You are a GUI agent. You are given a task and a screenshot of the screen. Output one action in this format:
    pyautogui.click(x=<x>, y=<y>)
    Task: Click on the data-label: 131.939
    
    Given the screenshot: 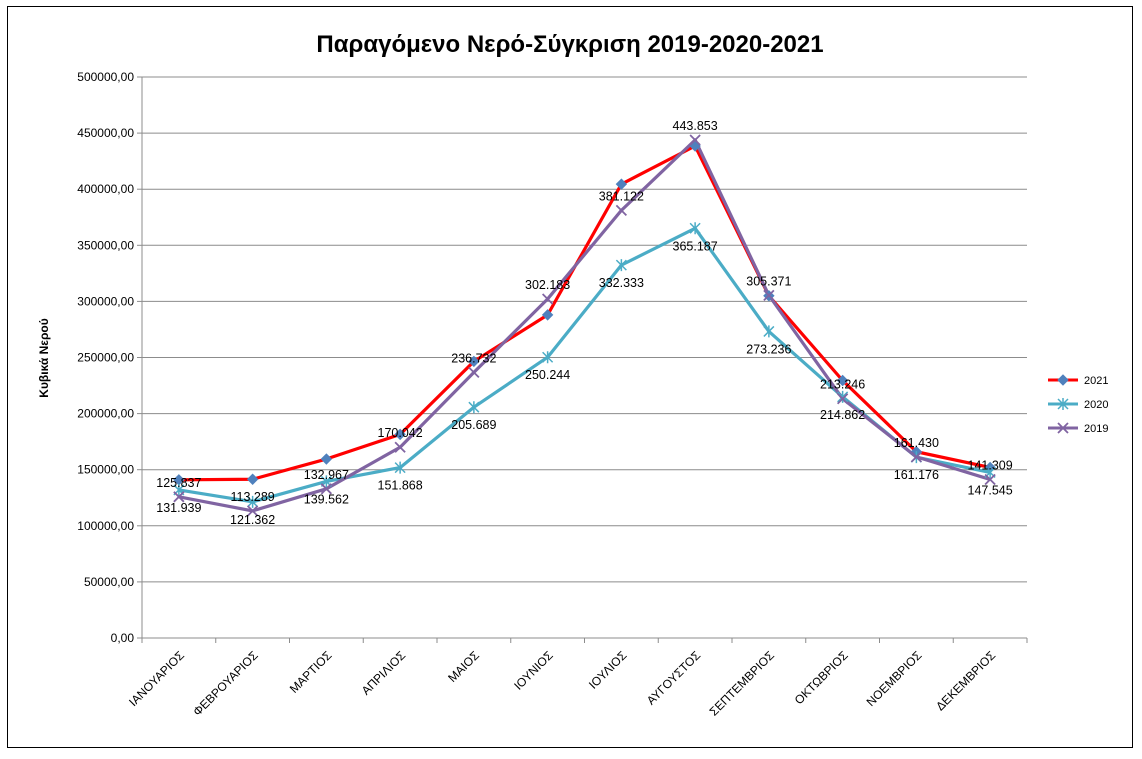 What is the action you would take?
    pyautogui.click(x=178, y=508)
    